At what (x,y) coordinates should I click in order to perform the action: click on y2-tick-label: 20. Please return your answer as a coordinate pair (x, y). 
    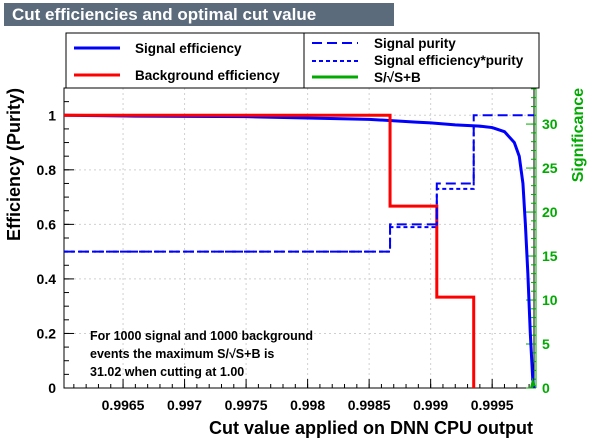
    Looking at the image, I should click on (550, 212).